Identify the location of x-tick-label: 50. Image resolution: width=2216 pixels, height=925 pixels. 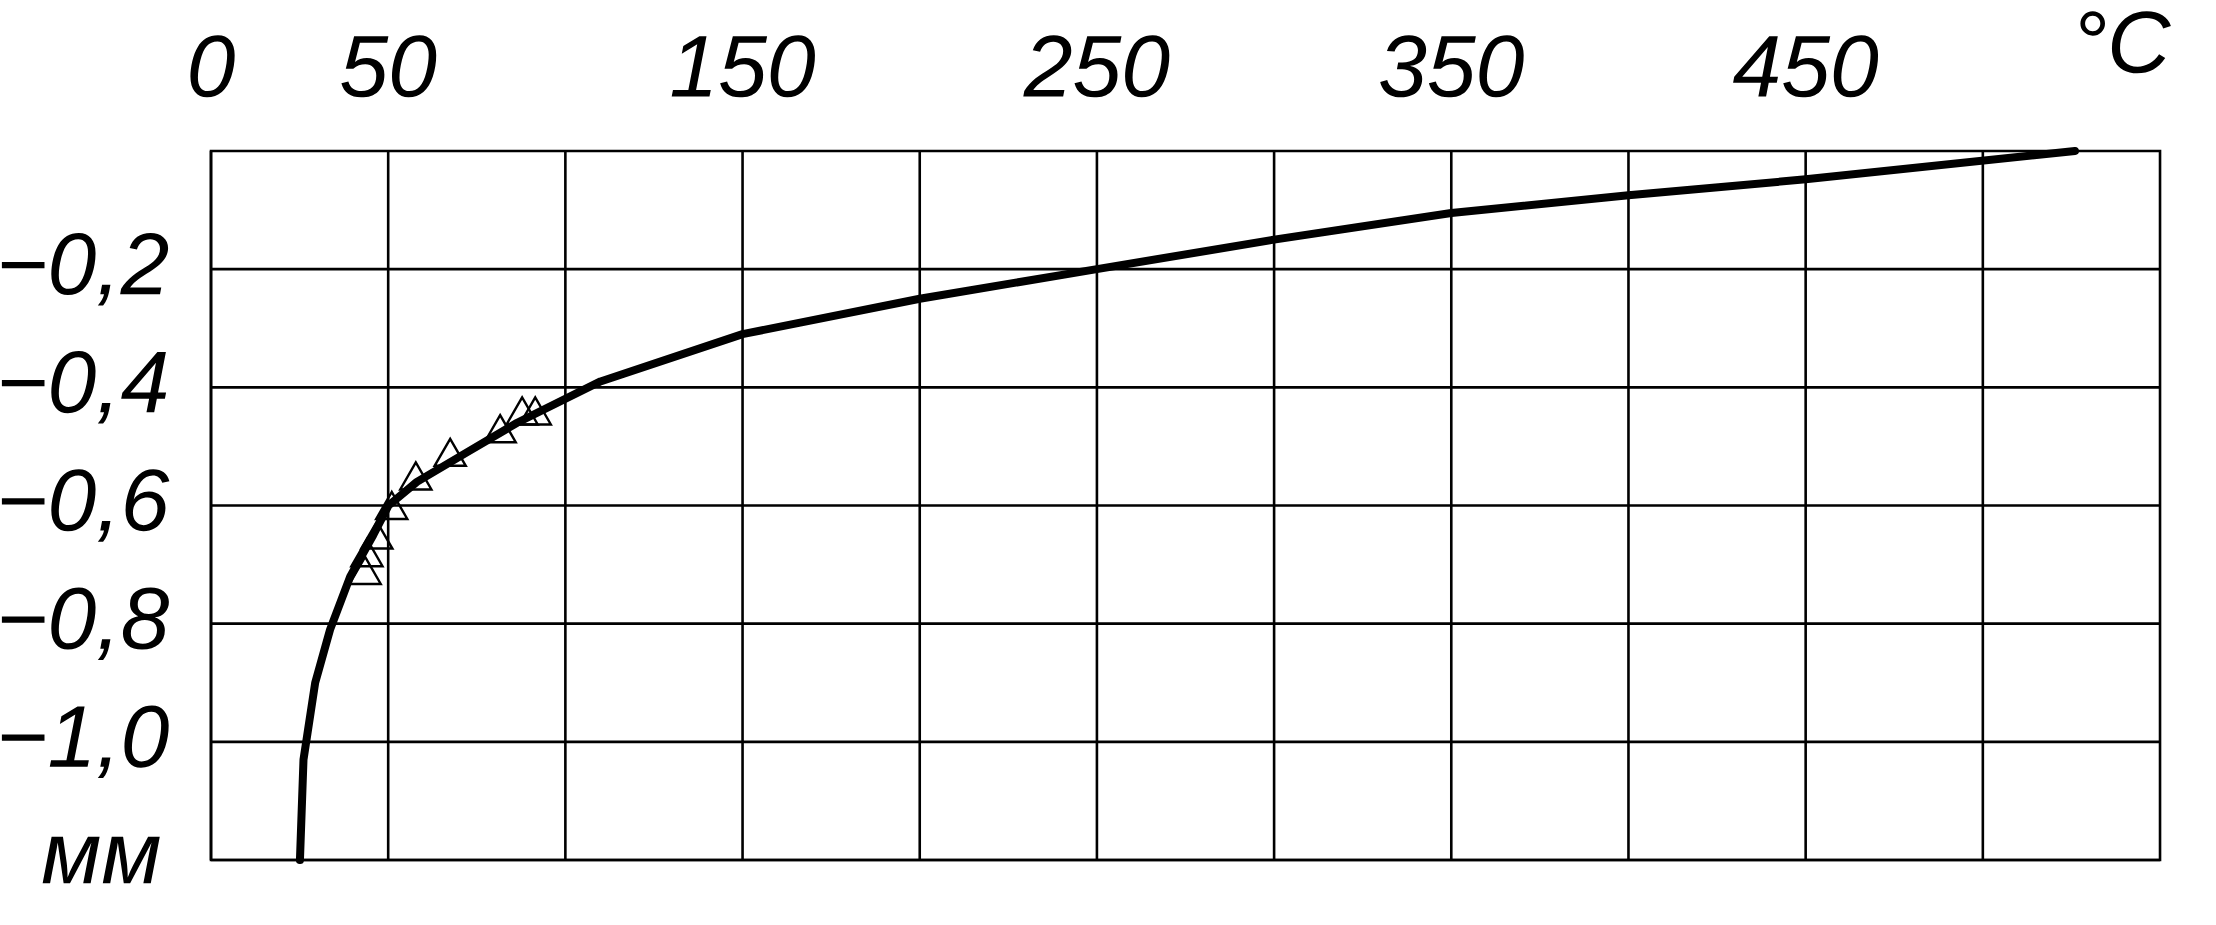
(389, 66).